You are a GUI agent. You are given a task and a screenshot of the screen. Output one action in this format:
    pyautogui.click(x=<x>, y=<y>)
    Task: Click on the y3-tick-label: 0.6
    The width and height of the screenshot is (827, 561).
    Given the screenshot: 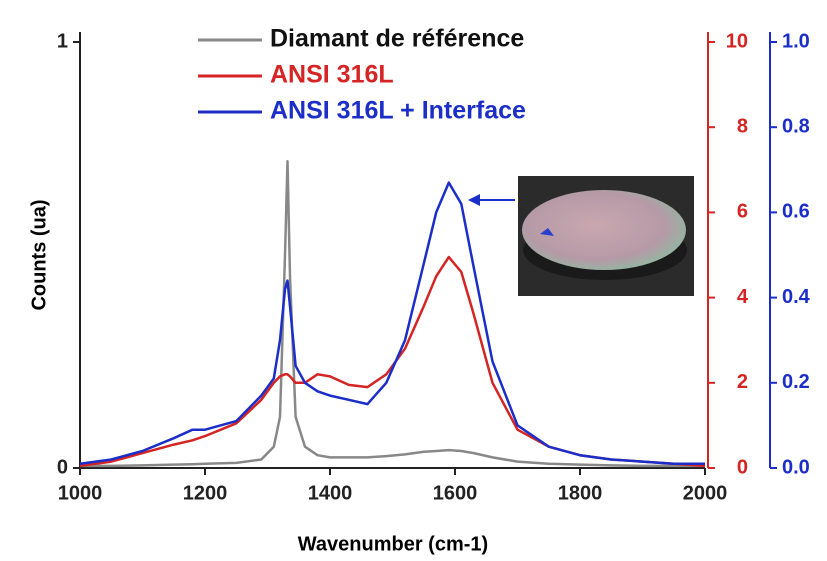 What is the action you would take?
    pyautogui.click(x=796, y=212)
    